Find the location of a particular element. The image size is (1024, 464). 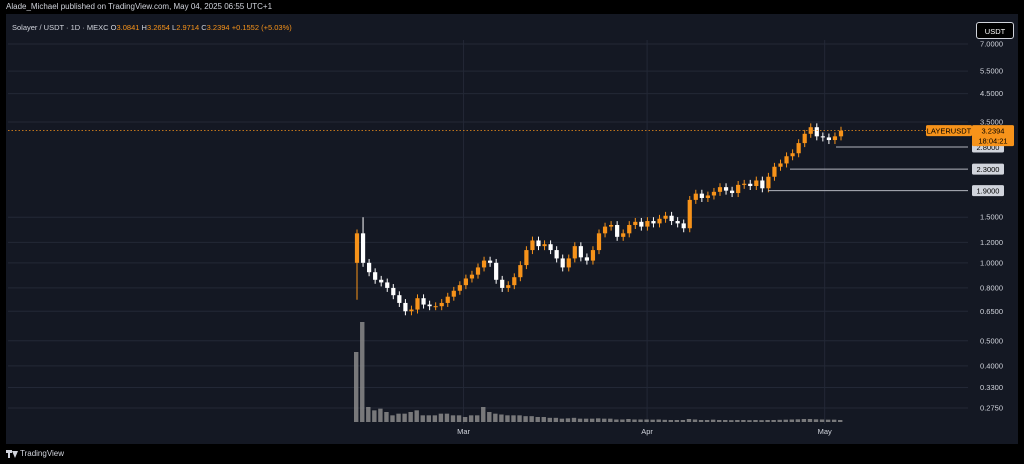

current-price-label: 3.2394 is located at coordinates (993, 131).